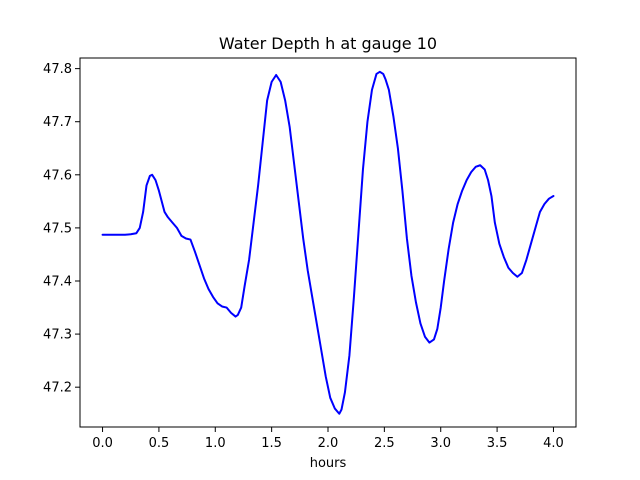 Image resolution: width=640 pixels, height=480 pixels. Describe the element at coordinates (497, 443) in the screenshot. I see `x-tick-label: 3.5` at that location.